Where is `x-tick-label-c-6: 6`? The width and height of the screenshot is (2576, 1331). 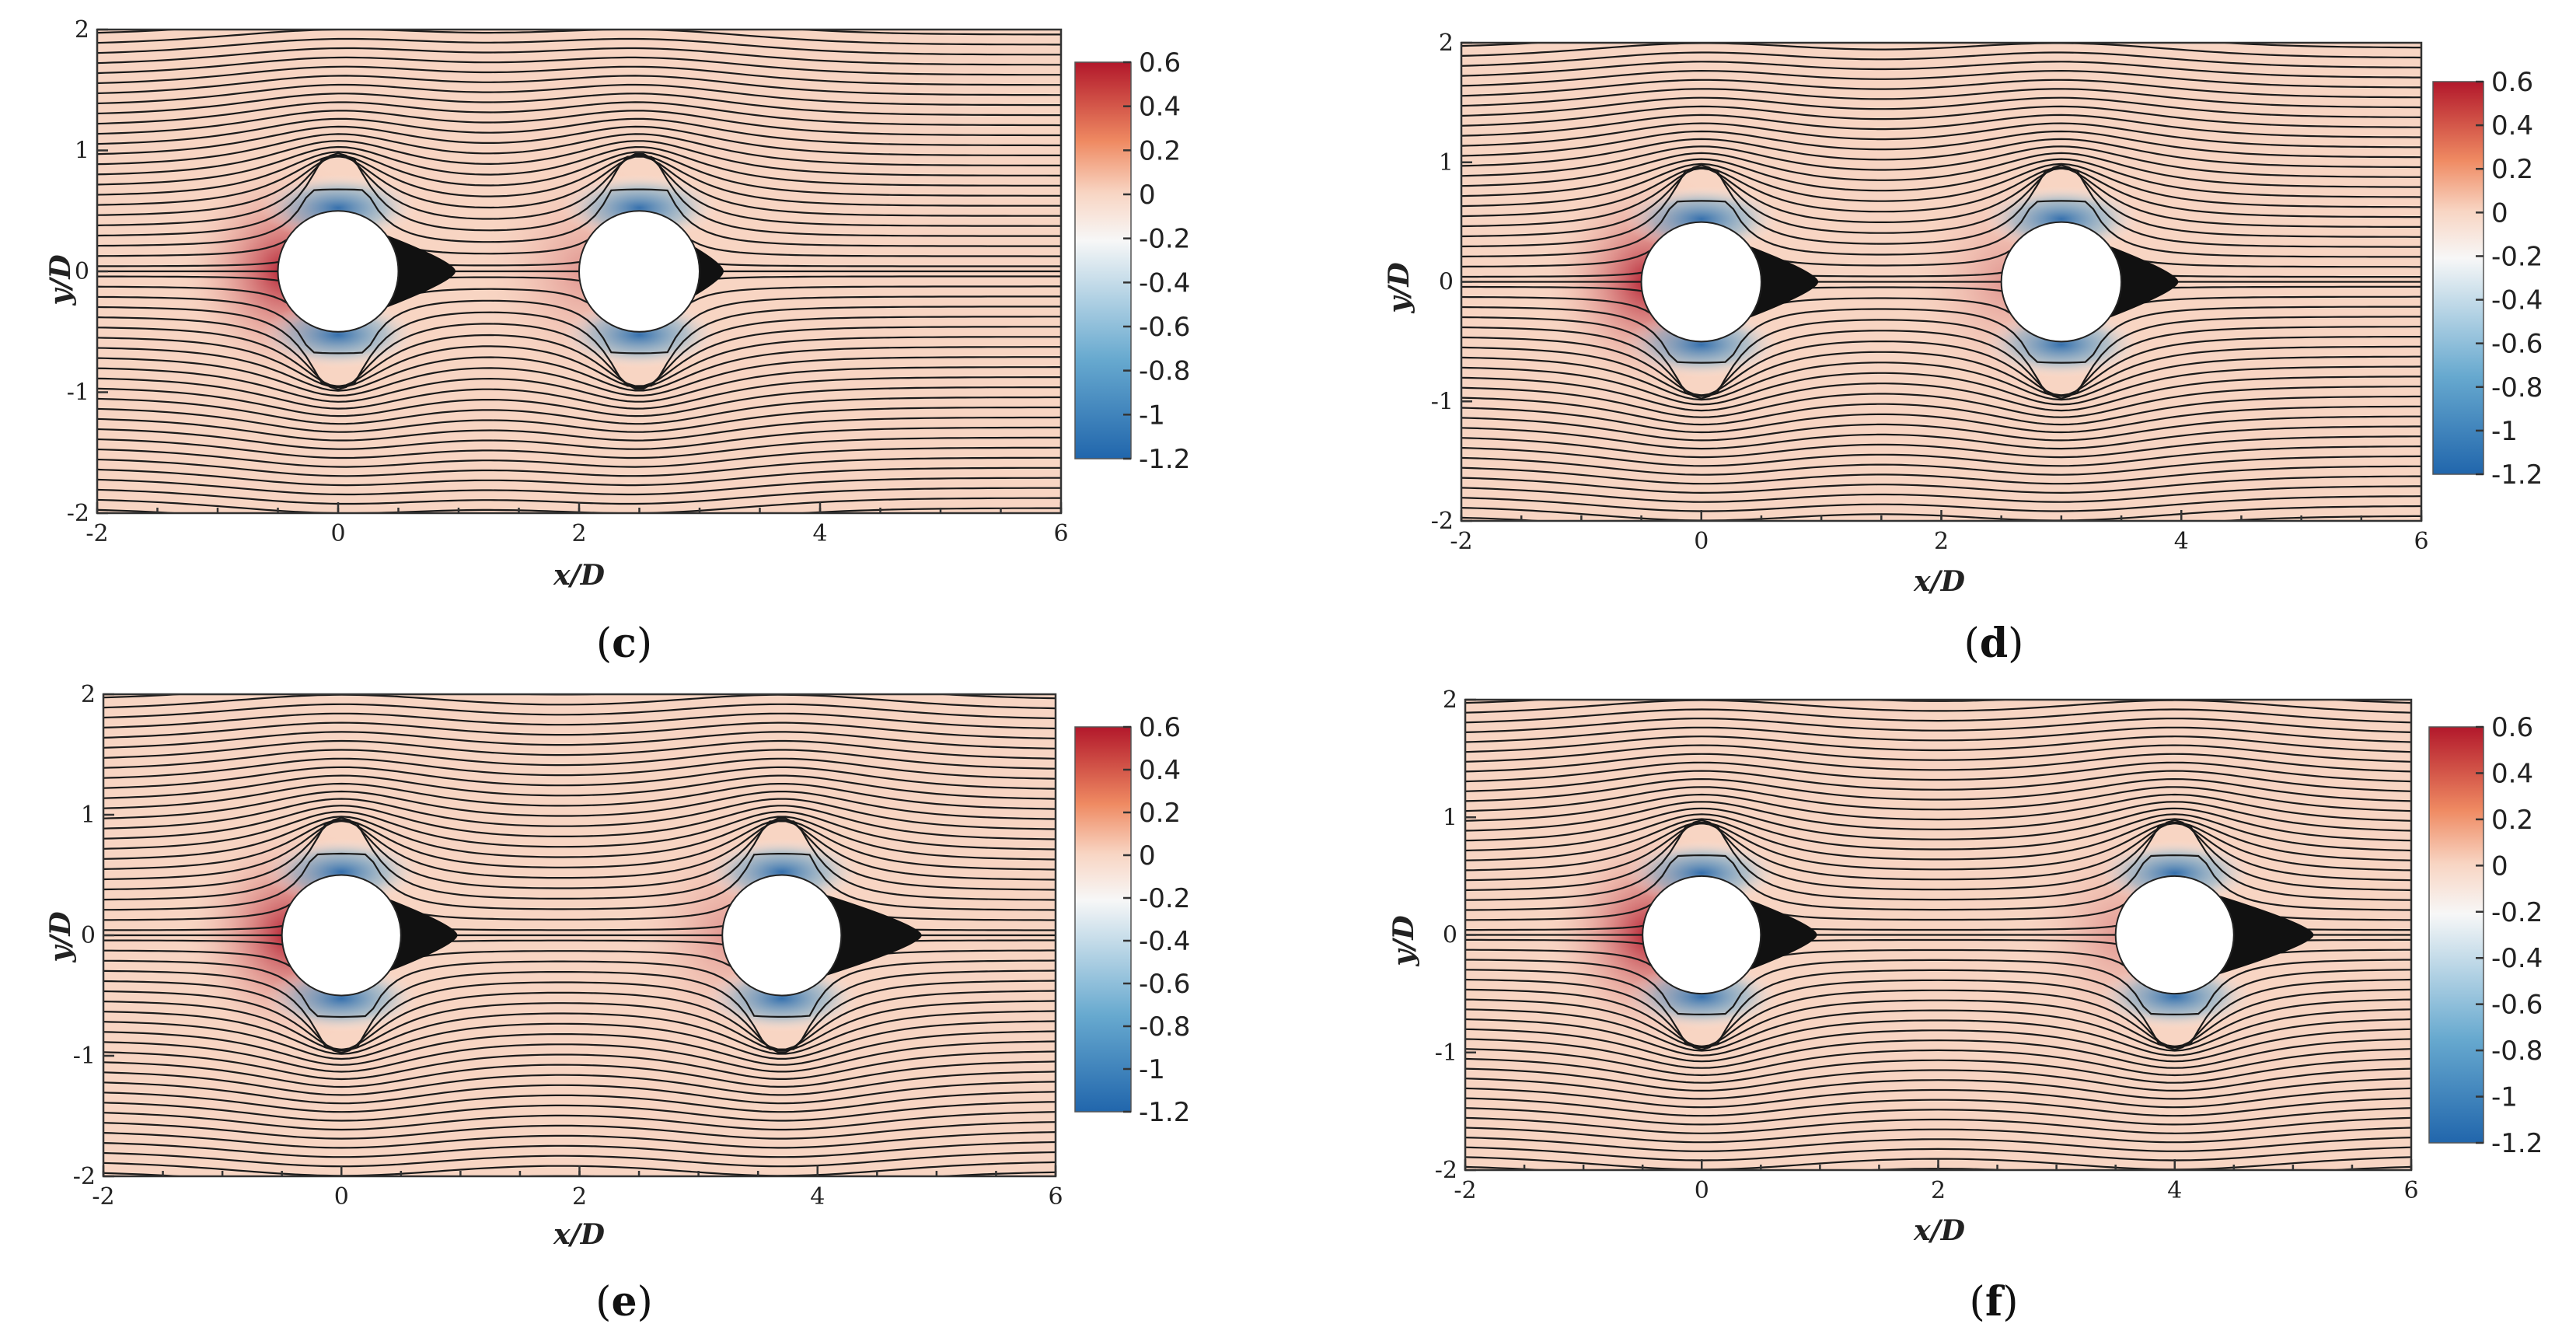 x-tick-label-c-6: 6 is located at coordinates (1061, 533).